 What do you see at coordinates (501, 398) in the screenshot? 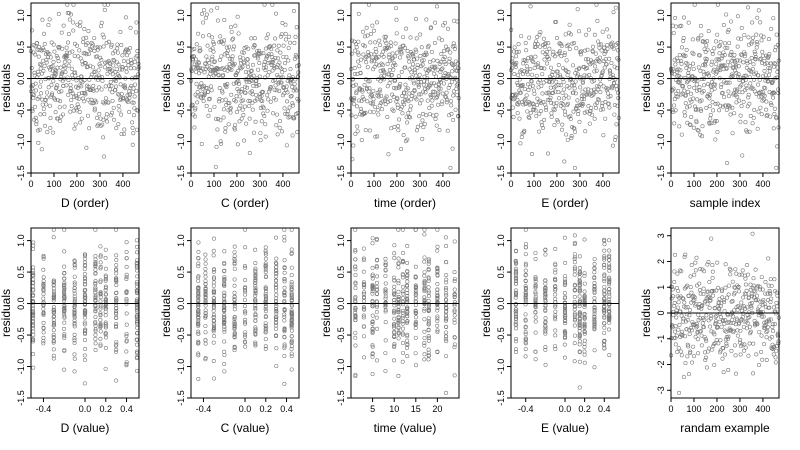
I see `y-tick-label: -1.5` at bounding box center [501, 398].